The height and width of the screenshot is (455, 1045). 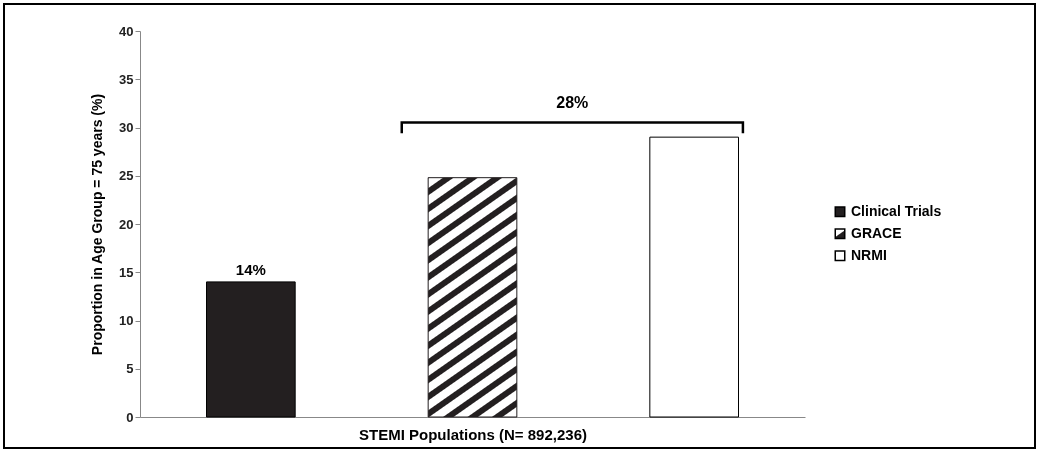 I want to click on legend-label: NRMI, so click(x=869, y=254).